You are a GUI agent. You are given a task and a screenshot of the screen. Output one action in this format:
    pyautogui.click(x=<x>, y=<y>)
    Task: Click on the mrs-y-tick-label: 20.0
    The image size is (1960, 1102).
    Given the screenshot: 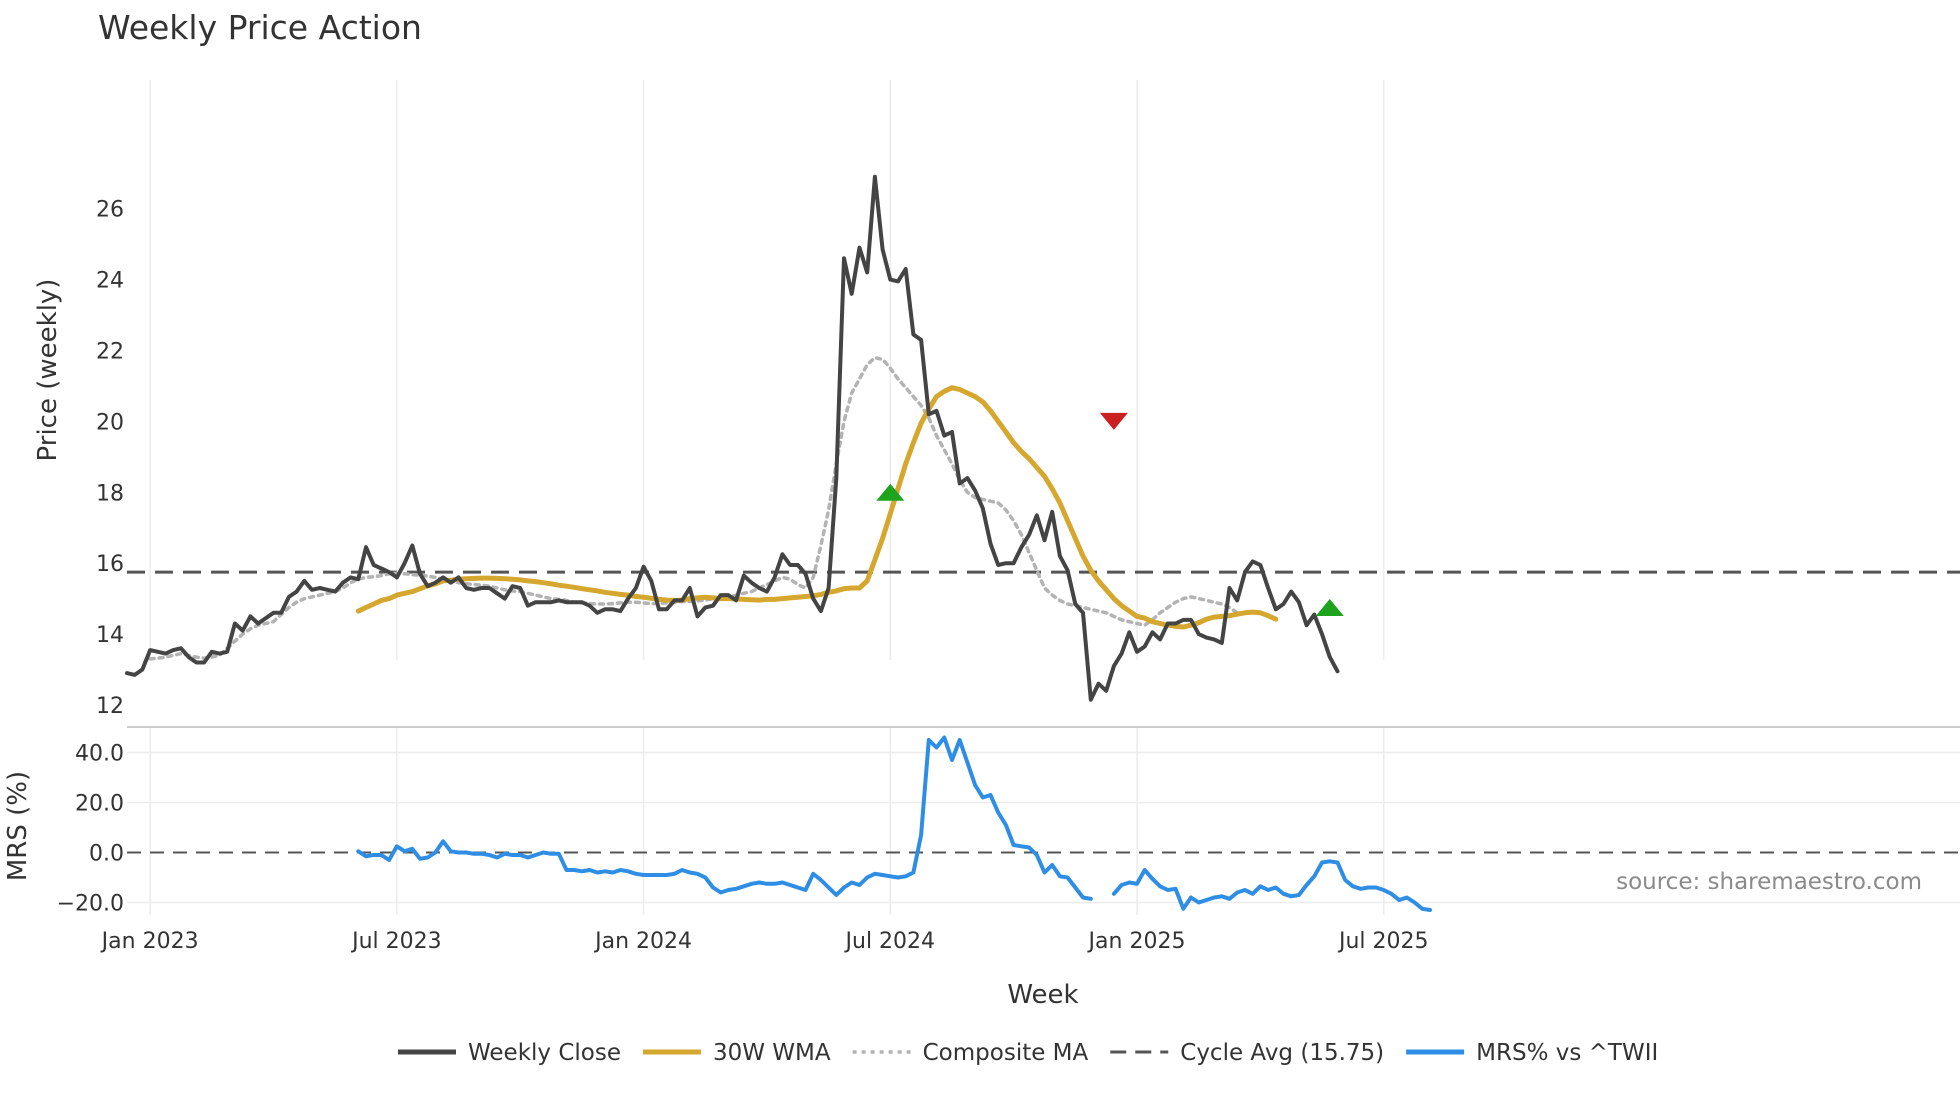 What is the action you would take?
    pyautogui.click(x=99, y=804)
    